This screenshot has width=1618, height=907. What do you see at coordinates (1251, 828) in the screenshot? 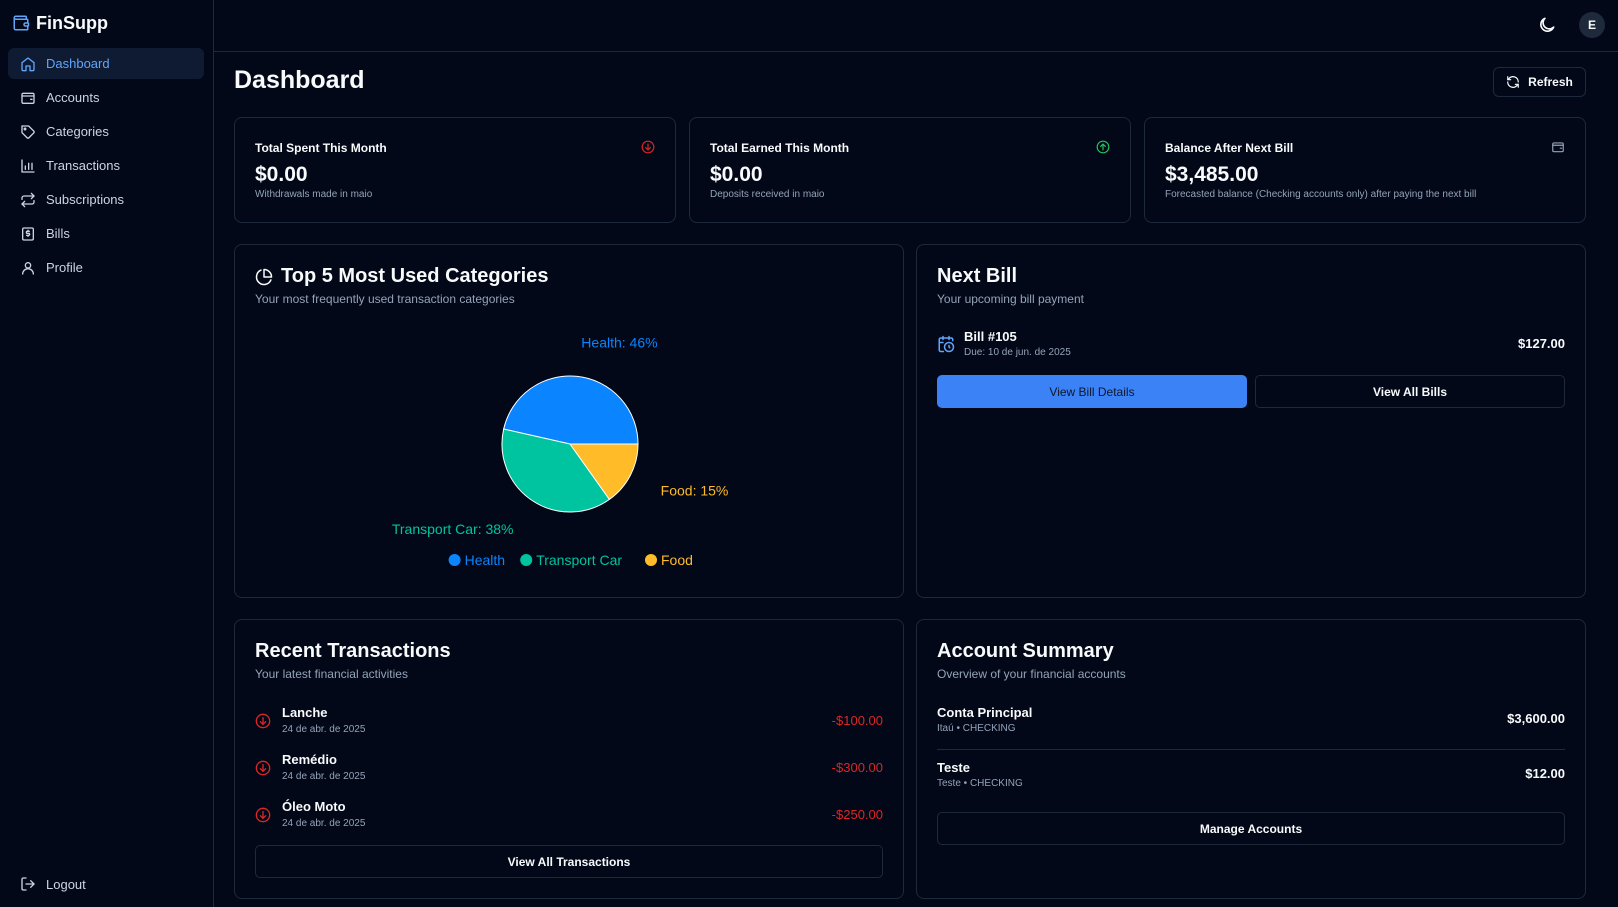
I see `manage-accounts-button: Manage Accounts` at bounding box center [1251, 828].